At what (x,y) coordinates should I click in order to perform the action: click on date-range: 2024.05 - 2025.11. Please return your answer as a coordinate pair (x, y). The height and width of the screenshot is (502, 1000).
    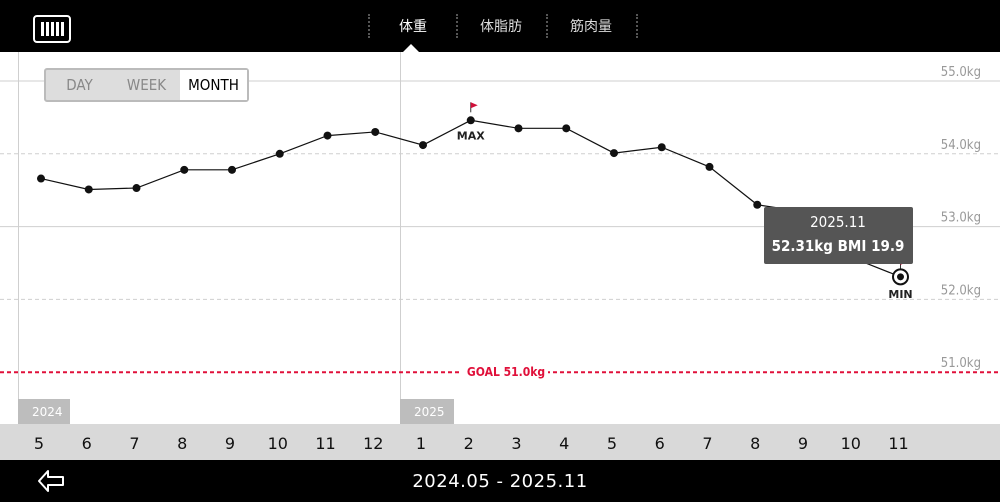
    Looking at the image, I should click on (500, 481).